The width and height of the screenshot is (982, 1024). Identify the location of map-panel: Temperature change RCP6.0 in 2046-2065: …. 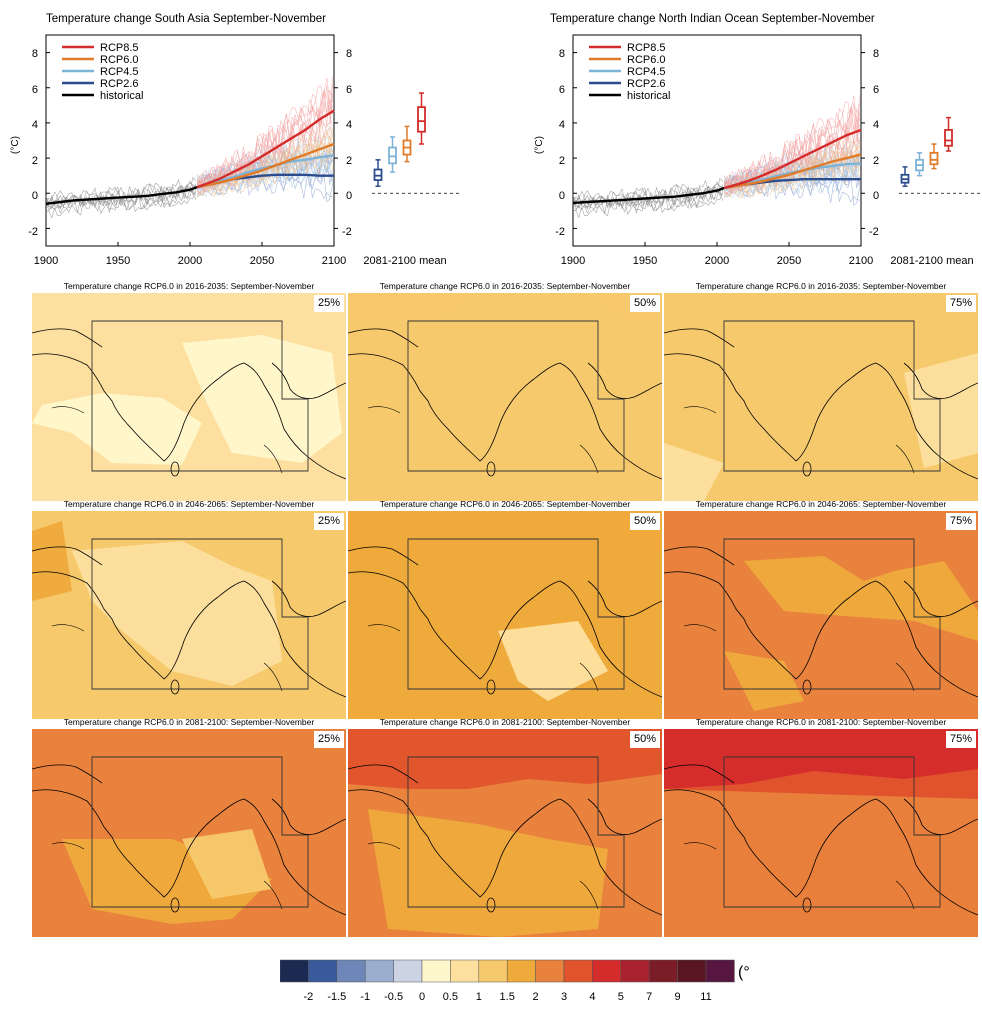
(505, 608).